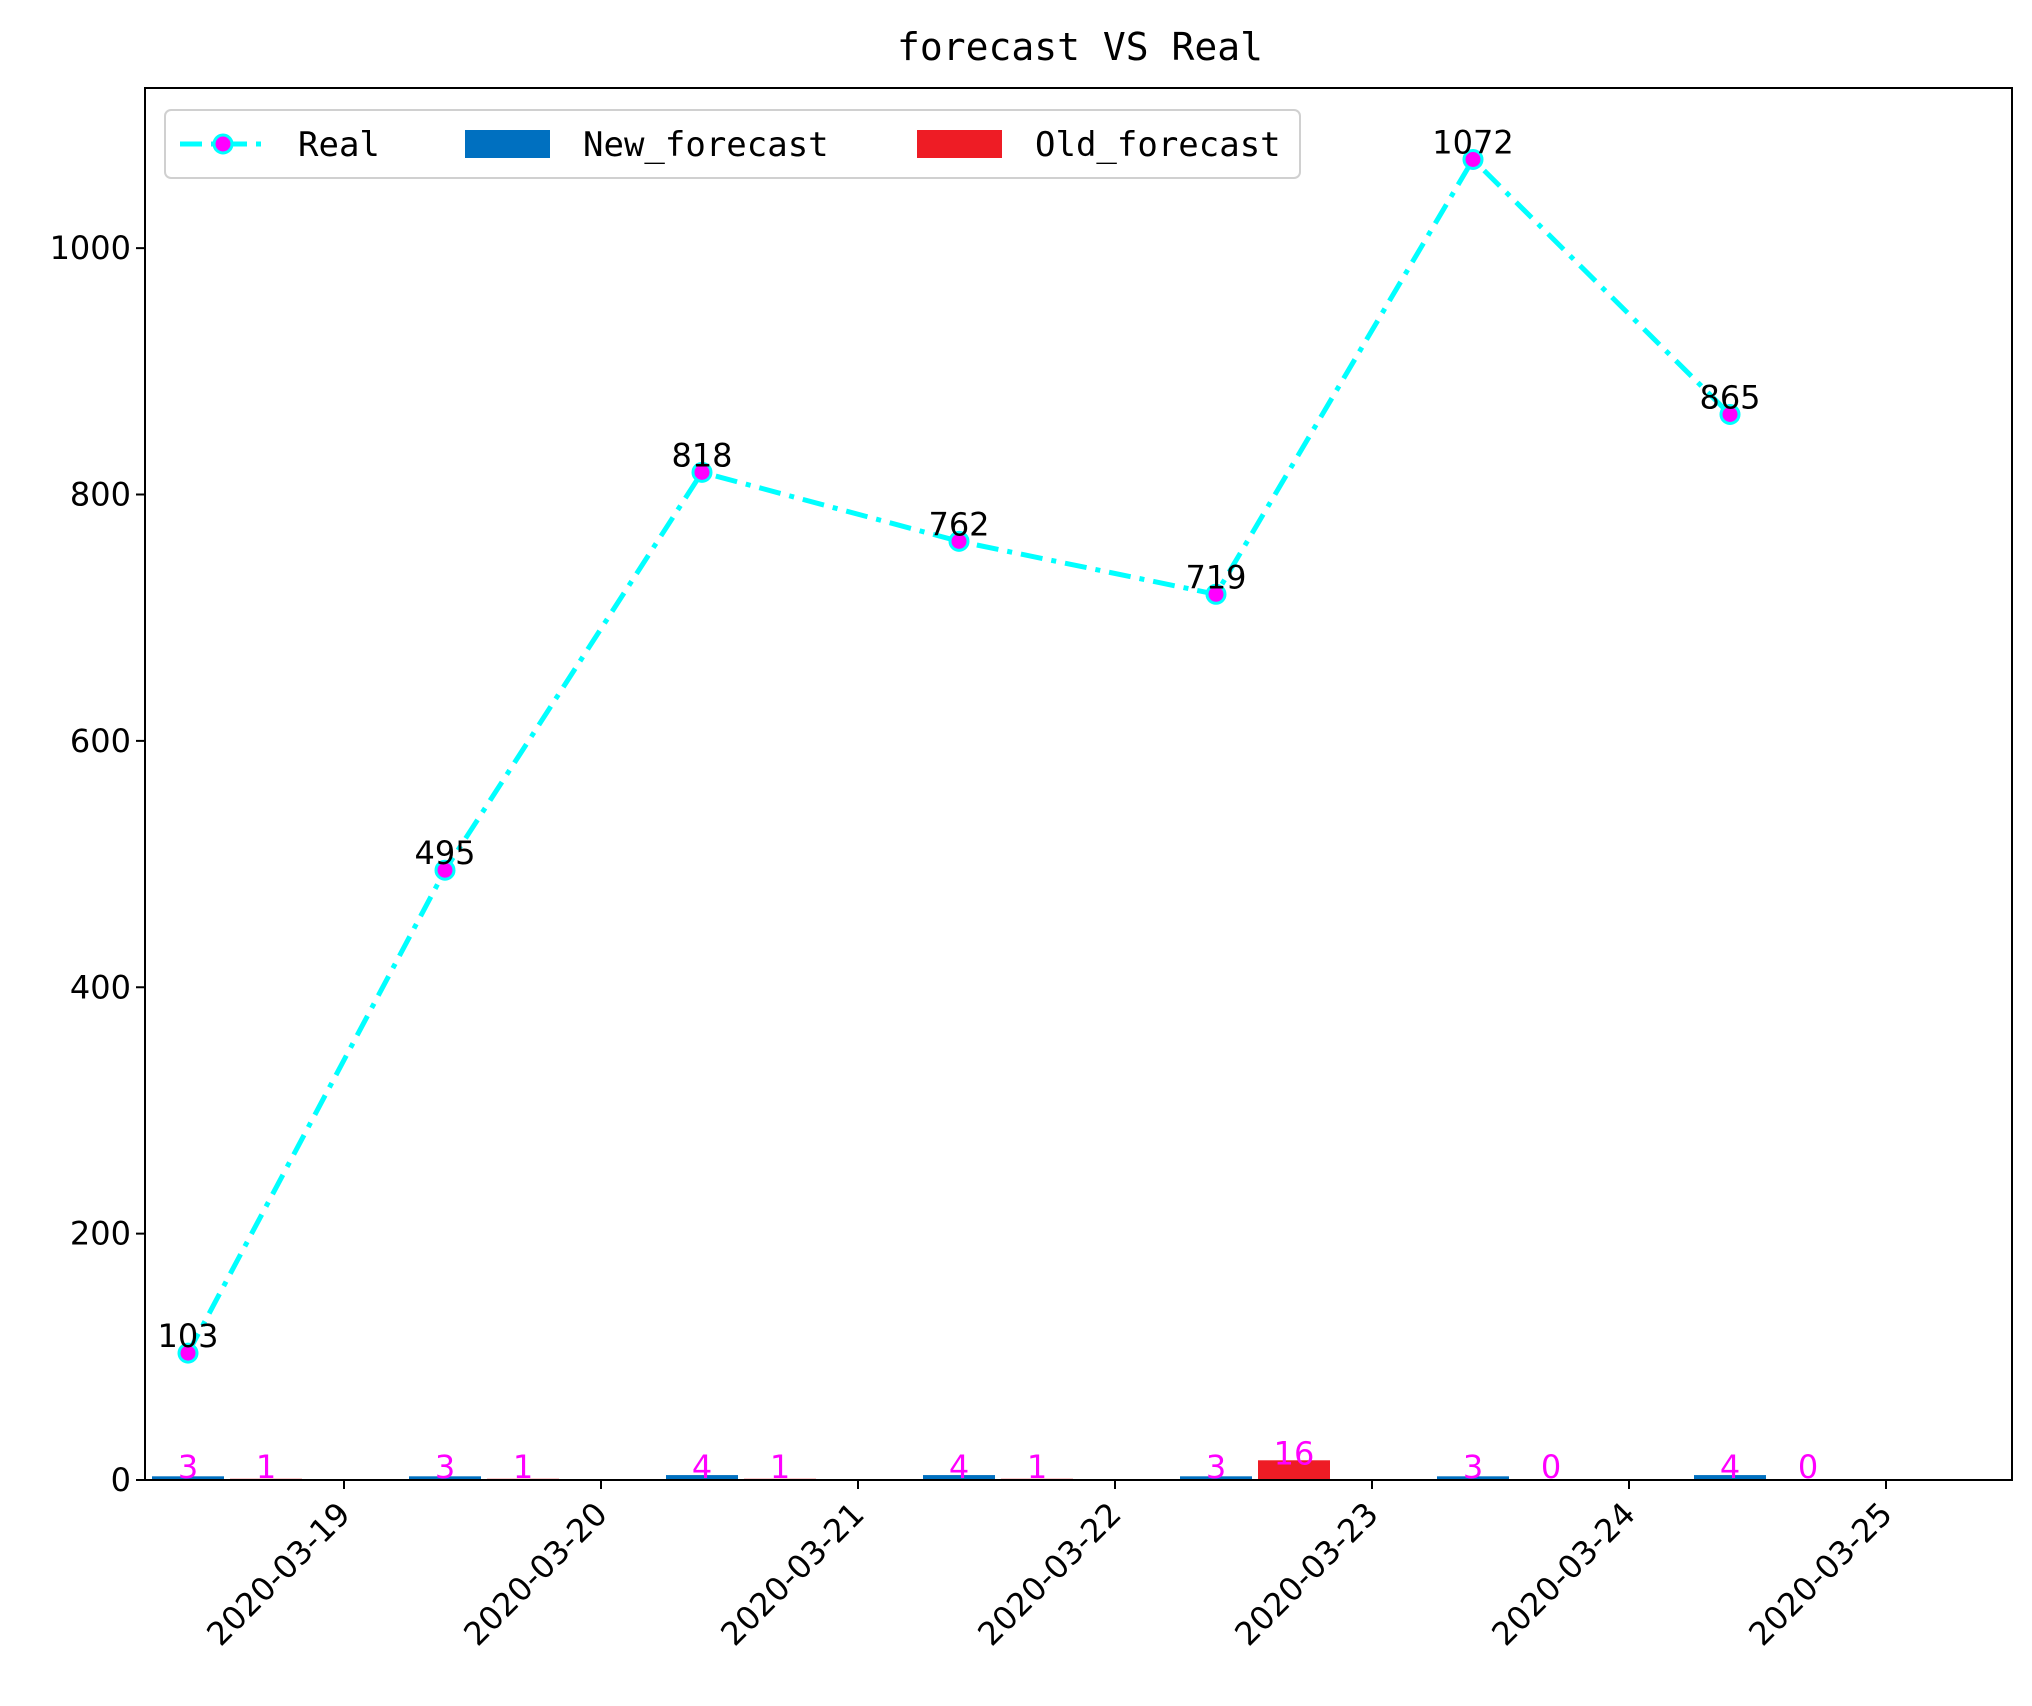 This screenshot has width=2032, height=1706. What do you see at coordinates (1294, 1453) in the screenshot?
I see `bar-label-old-forecast: 16` at bounding box center [1294, 1453].